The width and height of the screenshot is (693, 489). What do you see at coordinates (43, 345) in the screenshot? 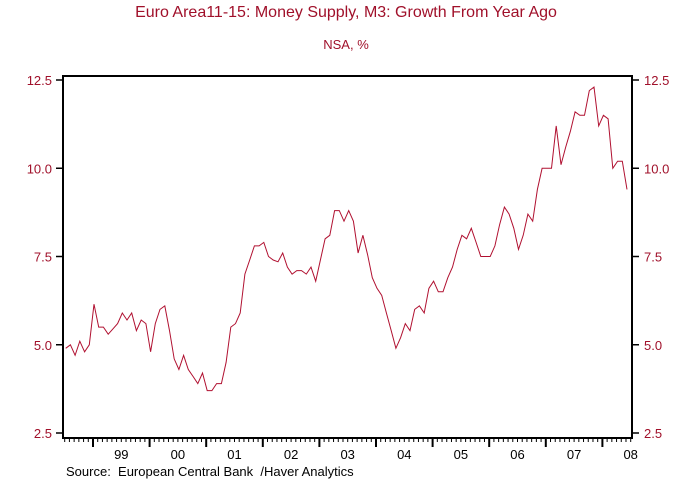
I see `y-tick-label-left: 5.0` at bounding box center [43, 345].